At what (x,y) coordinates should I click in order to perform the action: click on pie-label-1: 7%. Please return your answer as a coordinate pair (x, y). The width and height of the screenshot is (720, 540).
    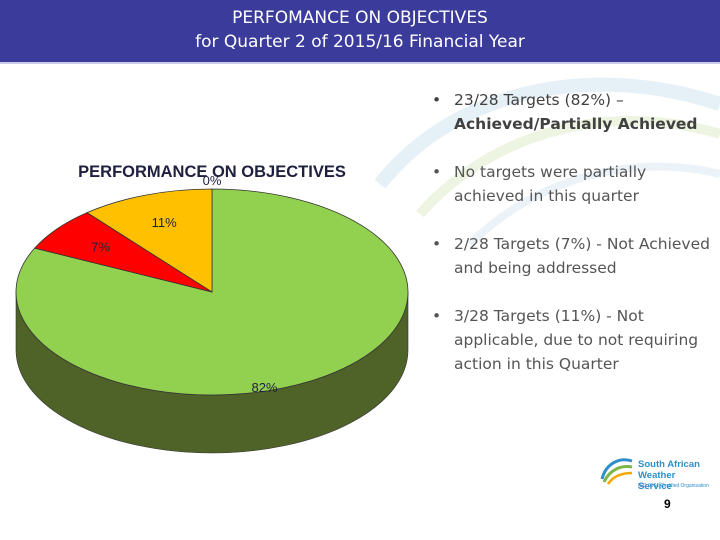
    Looking at the image, I should click on (100, 247).